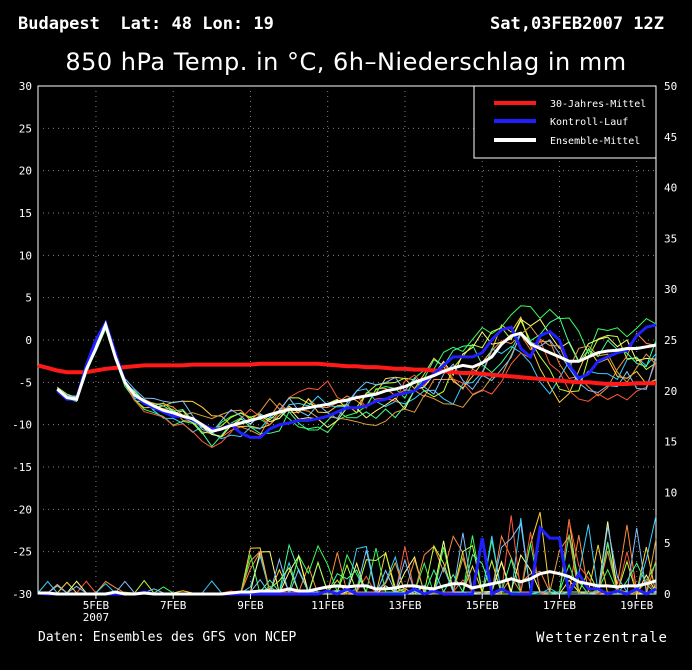 This screenshot has height=670, width=692. What do you see at coordinates (28, 298) in the screenshot?
I see `y-left-tick-label: 5` at bounding box center [28, 298].